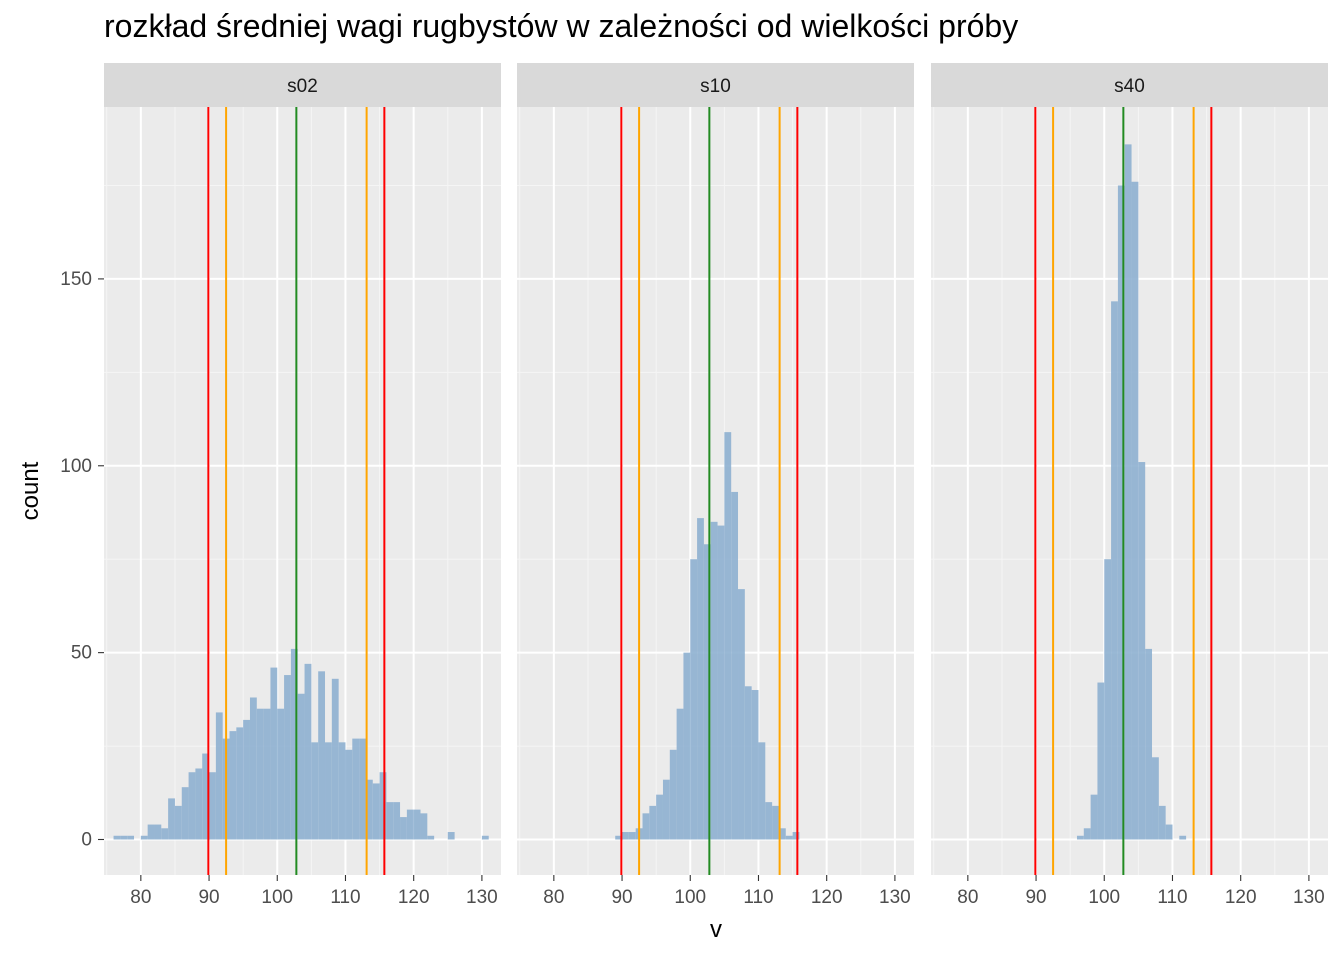 This screenshot has height=960, width=1344. Describe the element at coordinates (30, 490) in the screenshot. I see `y-axis-title: count` at that location.